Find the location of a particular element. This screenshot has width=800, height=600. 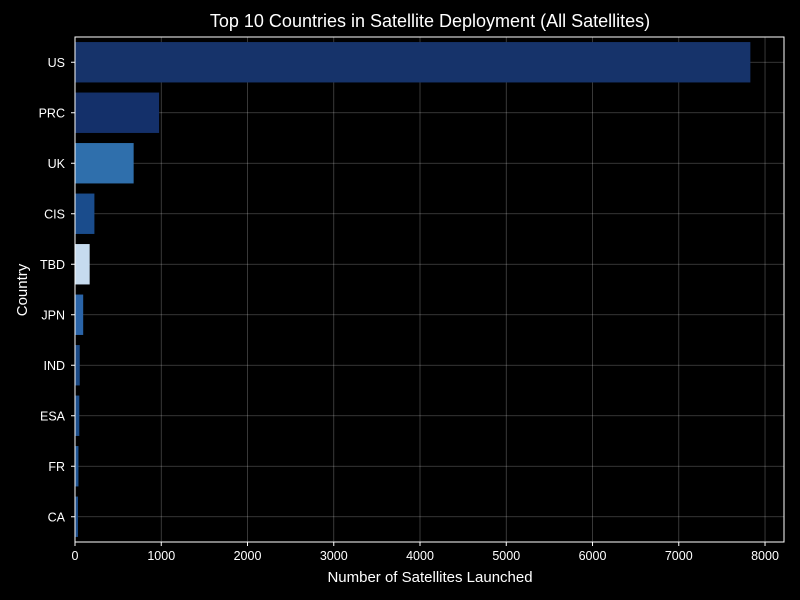

x-tick-label: 8000 is located at coordinates (765, 556).